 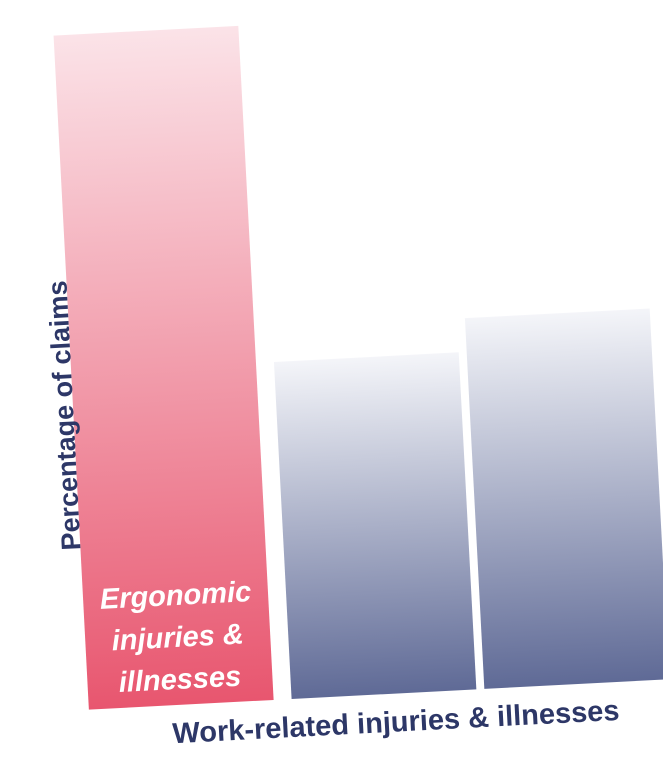 I want to click on x-axis-label: Work-related injuries & illnesses, so click(x=396, y=722).